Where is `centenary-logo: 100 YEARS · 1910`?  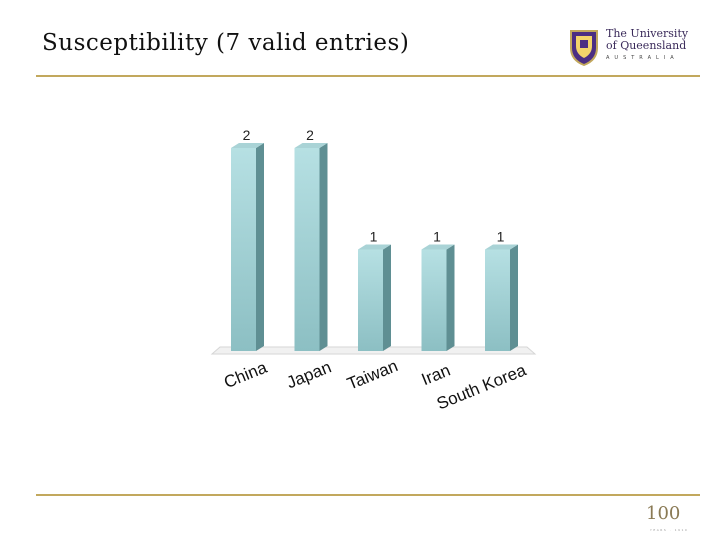 centenary-logo: 100 YEARS · 1910 is located at coordinates (667, 517).